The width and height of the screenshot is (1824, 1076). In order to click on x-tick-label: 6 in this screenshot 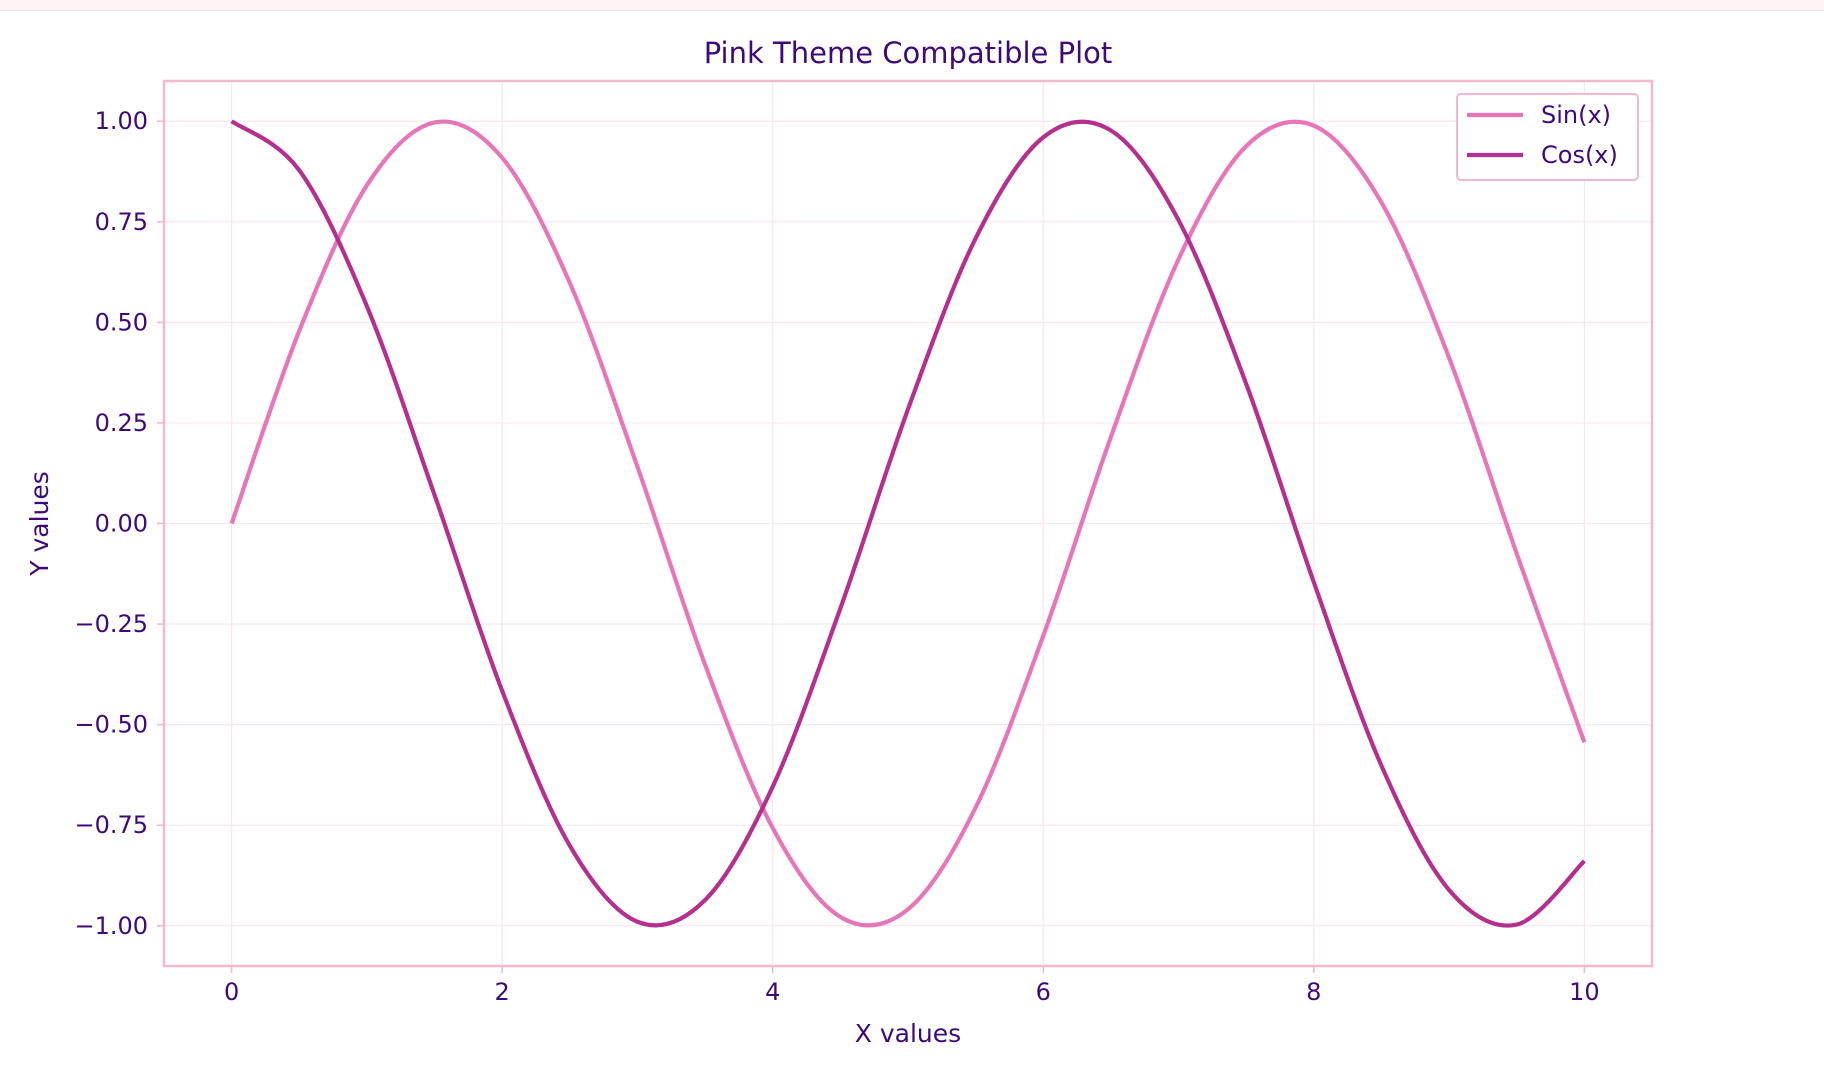, I will do `click(1043, 992)`.